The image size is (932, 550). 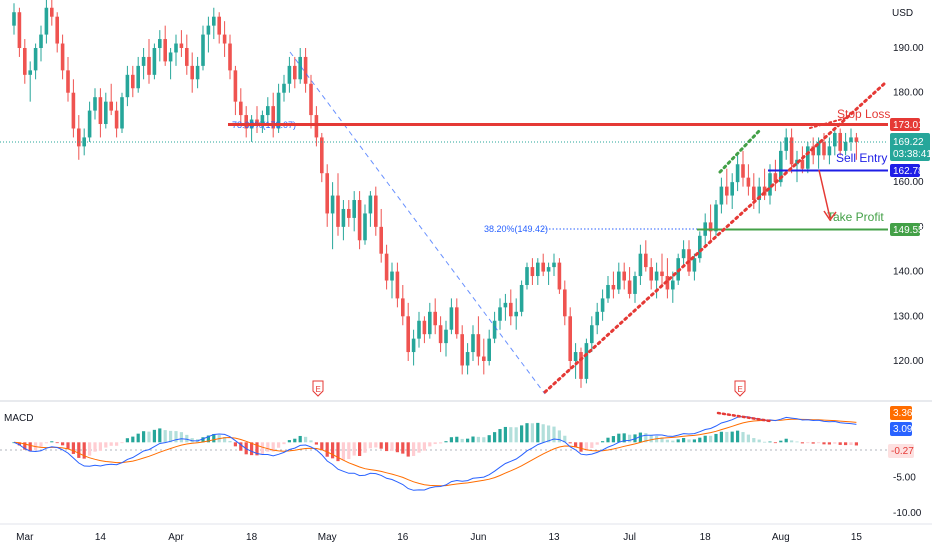 What do you see at coordinates (439, 537) in the screenshot?
I see `time-axis: Mar 14 Apr 18 May 16 Jun 13 Jul 18 Aug 15` at bounding box center [439, 537].